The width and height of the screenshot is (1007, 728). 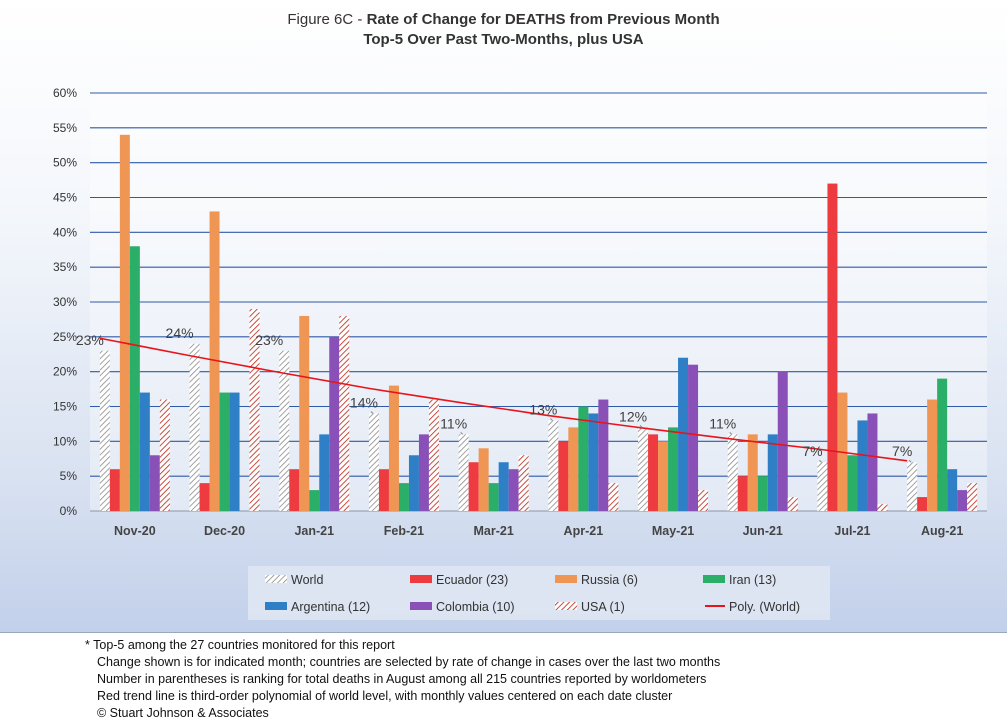 I want to click on x-tick-label: Jun-21, so click(x=763, y=531).